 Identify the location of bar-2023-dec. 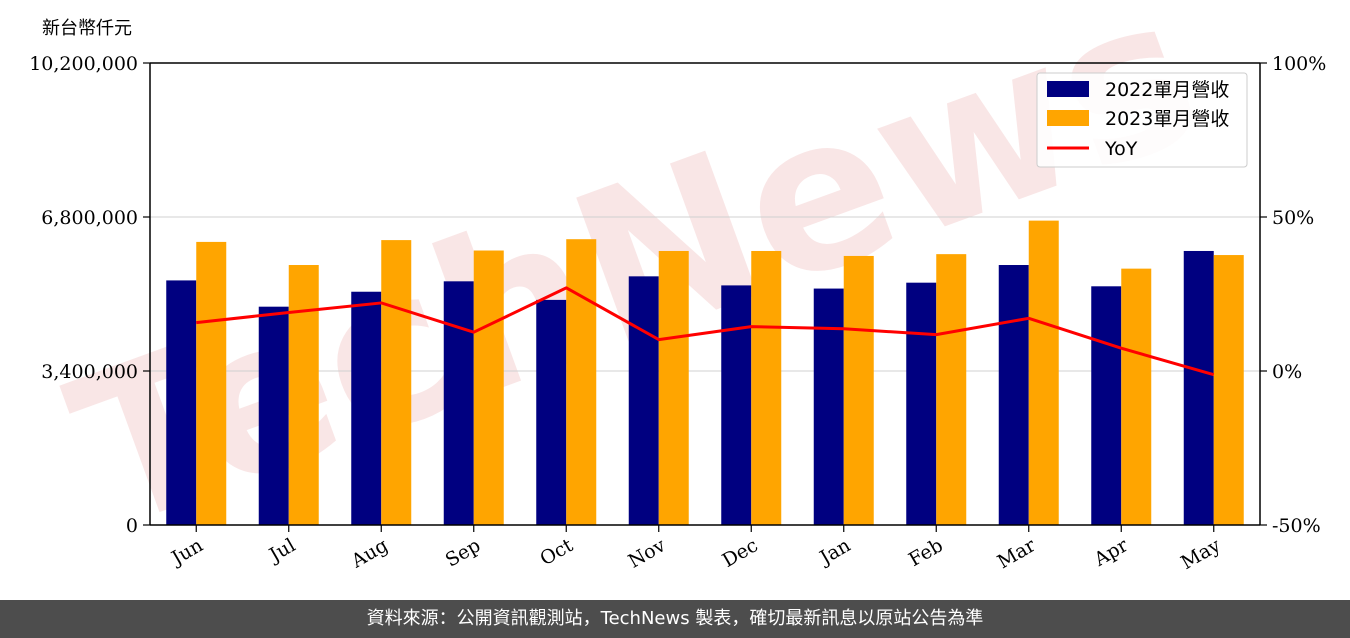
(766, 387).